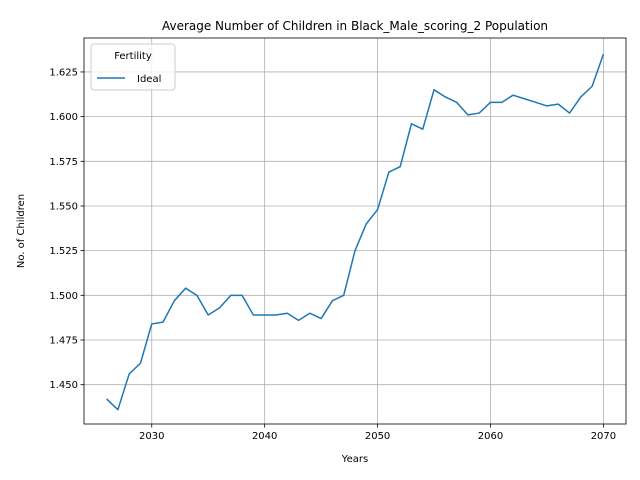 Image resolution: width=640 pixels, height=480 pixels. What do you see at coordinates (264, 436) in the screenshot?
I see `x-tick-label: 2040` at bounding box center [264, 436].